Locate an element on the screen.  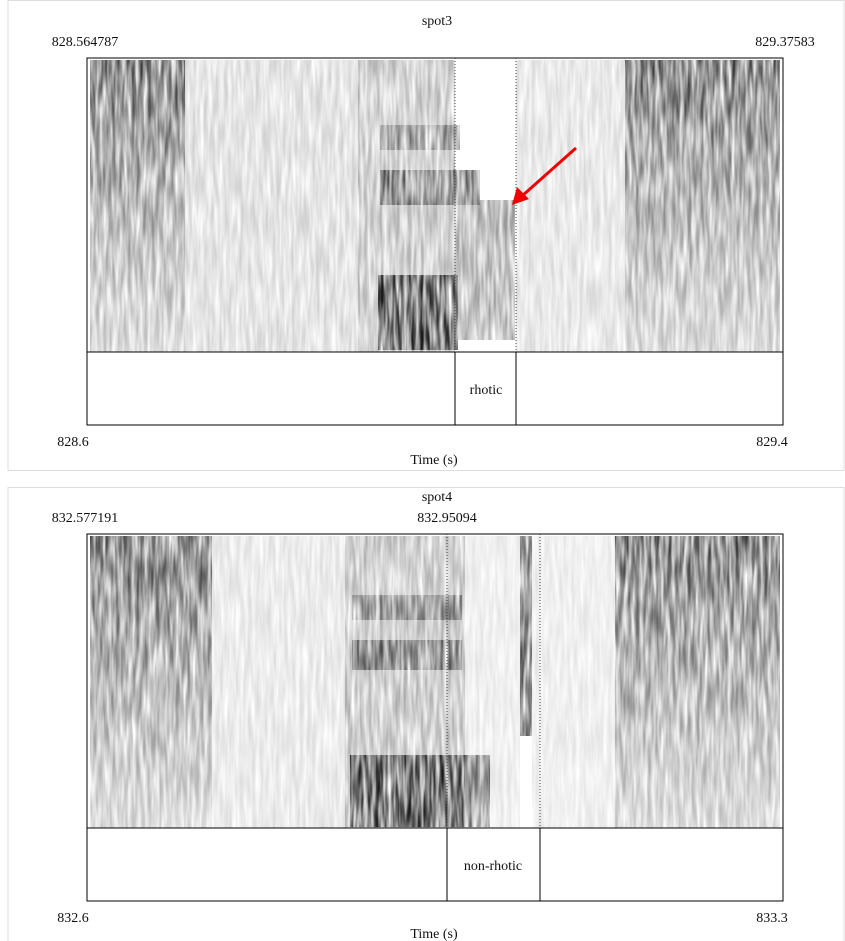
interval-label: non-rhotic is located at coordinates (493, 866).